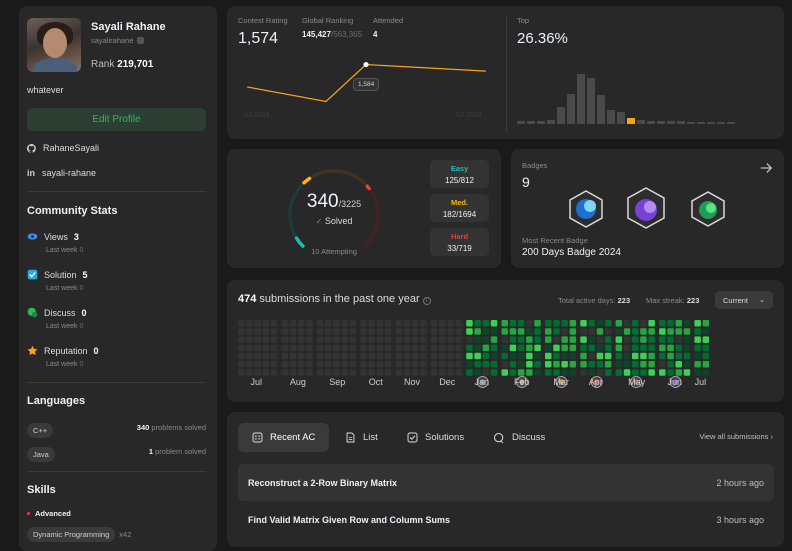 This screenshot has height=551, width=792. What do you see at coordinates (57, 312) in the screenshot?
I see `stat-discuss: Discuss 0` at bounding box center [57, 312].